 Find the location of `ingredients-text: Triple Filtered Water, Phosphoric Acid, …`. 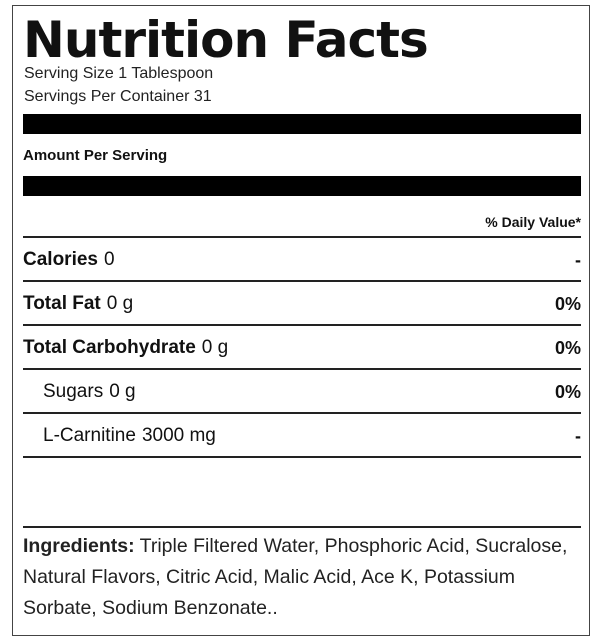

ingredients-text: Triple Filtered Water, Phosphoric Acid, … is located at coordinates (295, 577).